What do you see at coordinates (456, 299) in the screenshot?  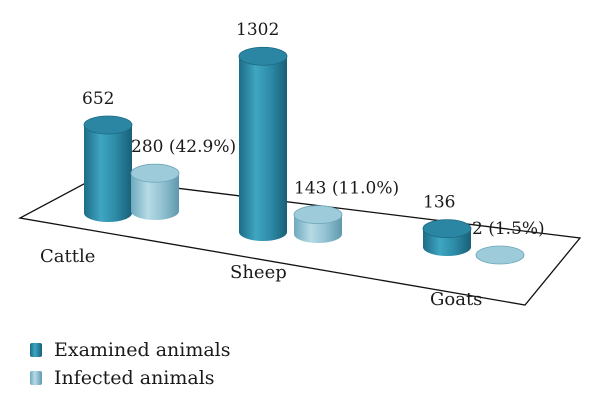 I see `category-label-goats: Goats` at bounding box center [456, 299].